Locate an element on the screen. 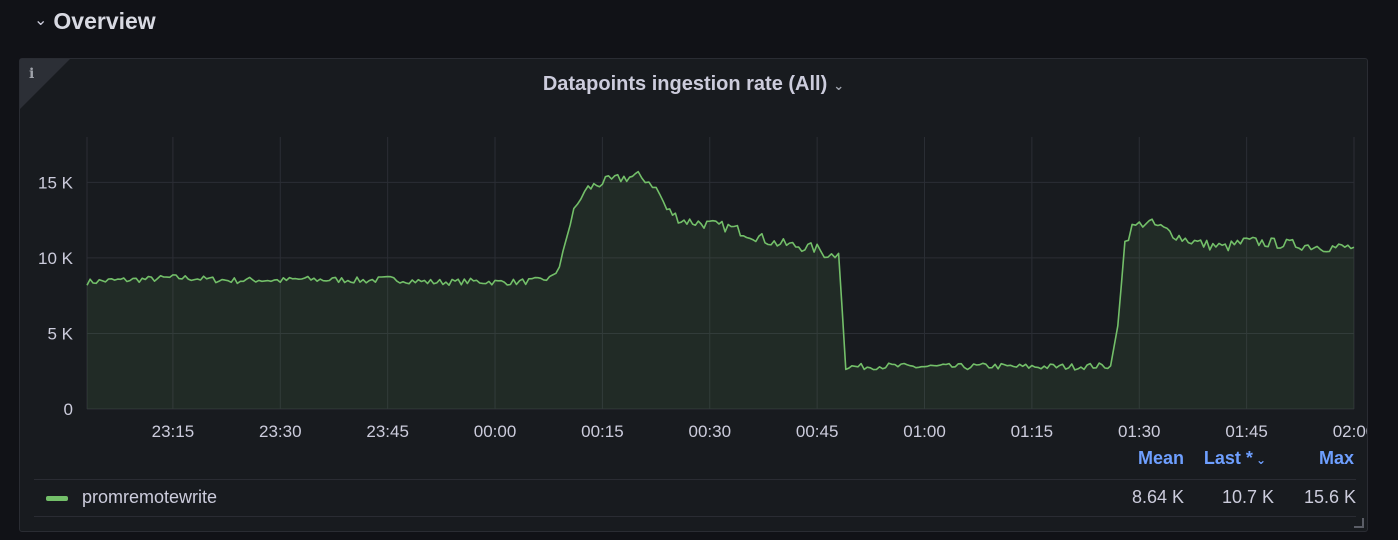 The image size is (1398, 540). legend-header-last: Last * ⌄ is located at coordinates (1227, 460).